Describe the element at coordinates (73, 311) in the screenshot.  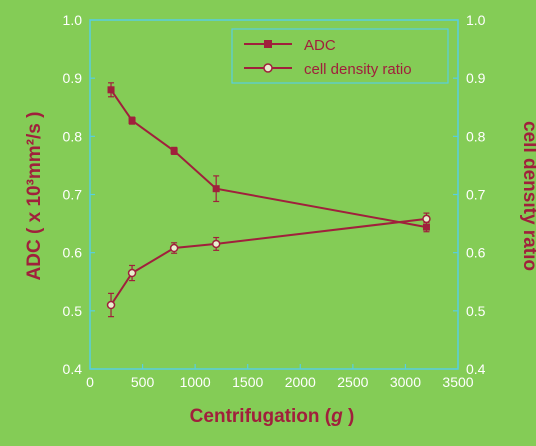
I see `y-left-tick-label: 0.5` at that location.